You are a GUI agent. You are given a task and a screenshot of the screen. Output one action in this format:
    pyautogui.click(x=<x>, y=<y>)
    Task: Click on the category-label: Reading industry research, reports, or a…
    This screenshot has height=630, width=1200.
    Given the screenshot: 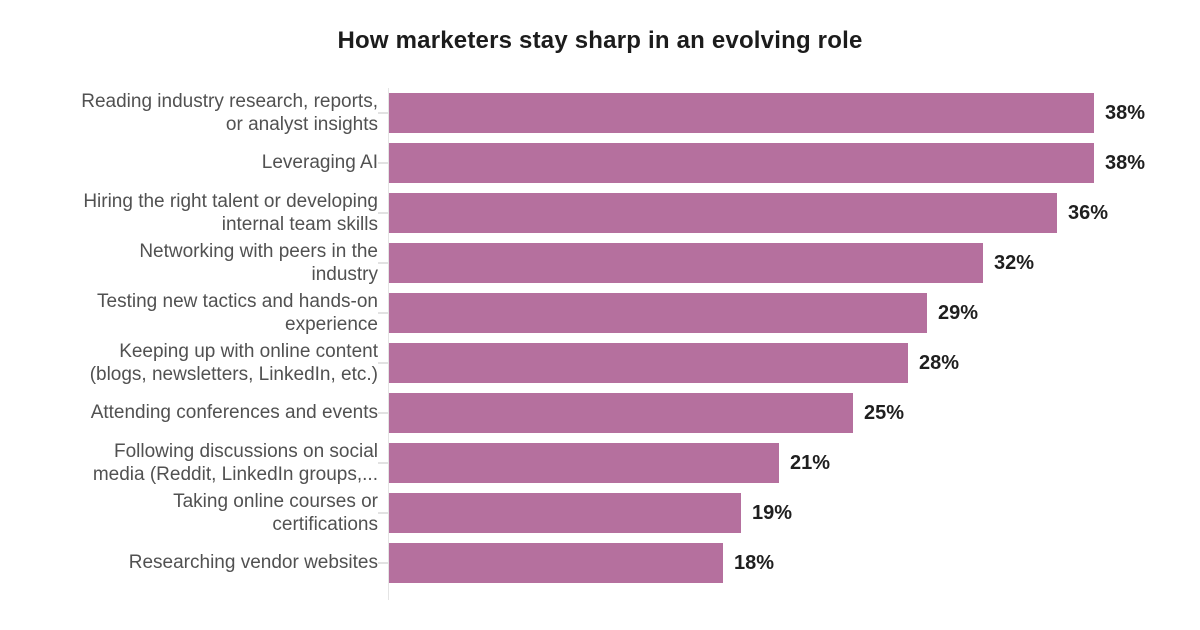 What is the action you would take?
    pyautogui.click(x=229, y=112)
    